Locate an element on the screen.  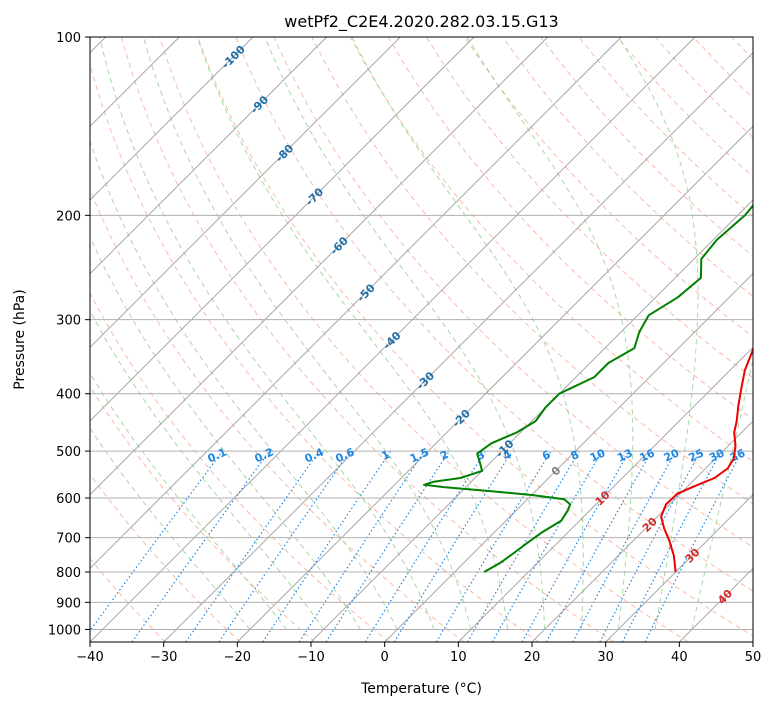
x-tick-label: 20 is located at coordinates (532, 657).